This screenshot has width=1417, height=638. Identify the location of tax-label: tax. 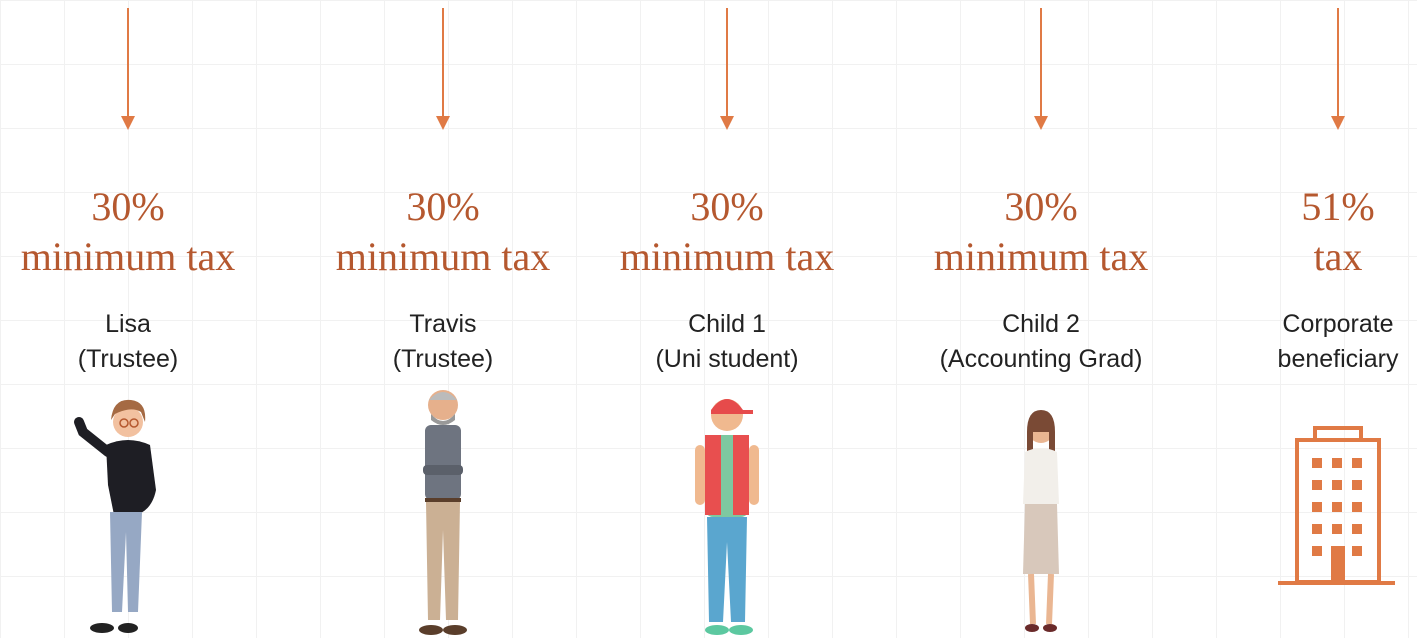
(1338, 256).